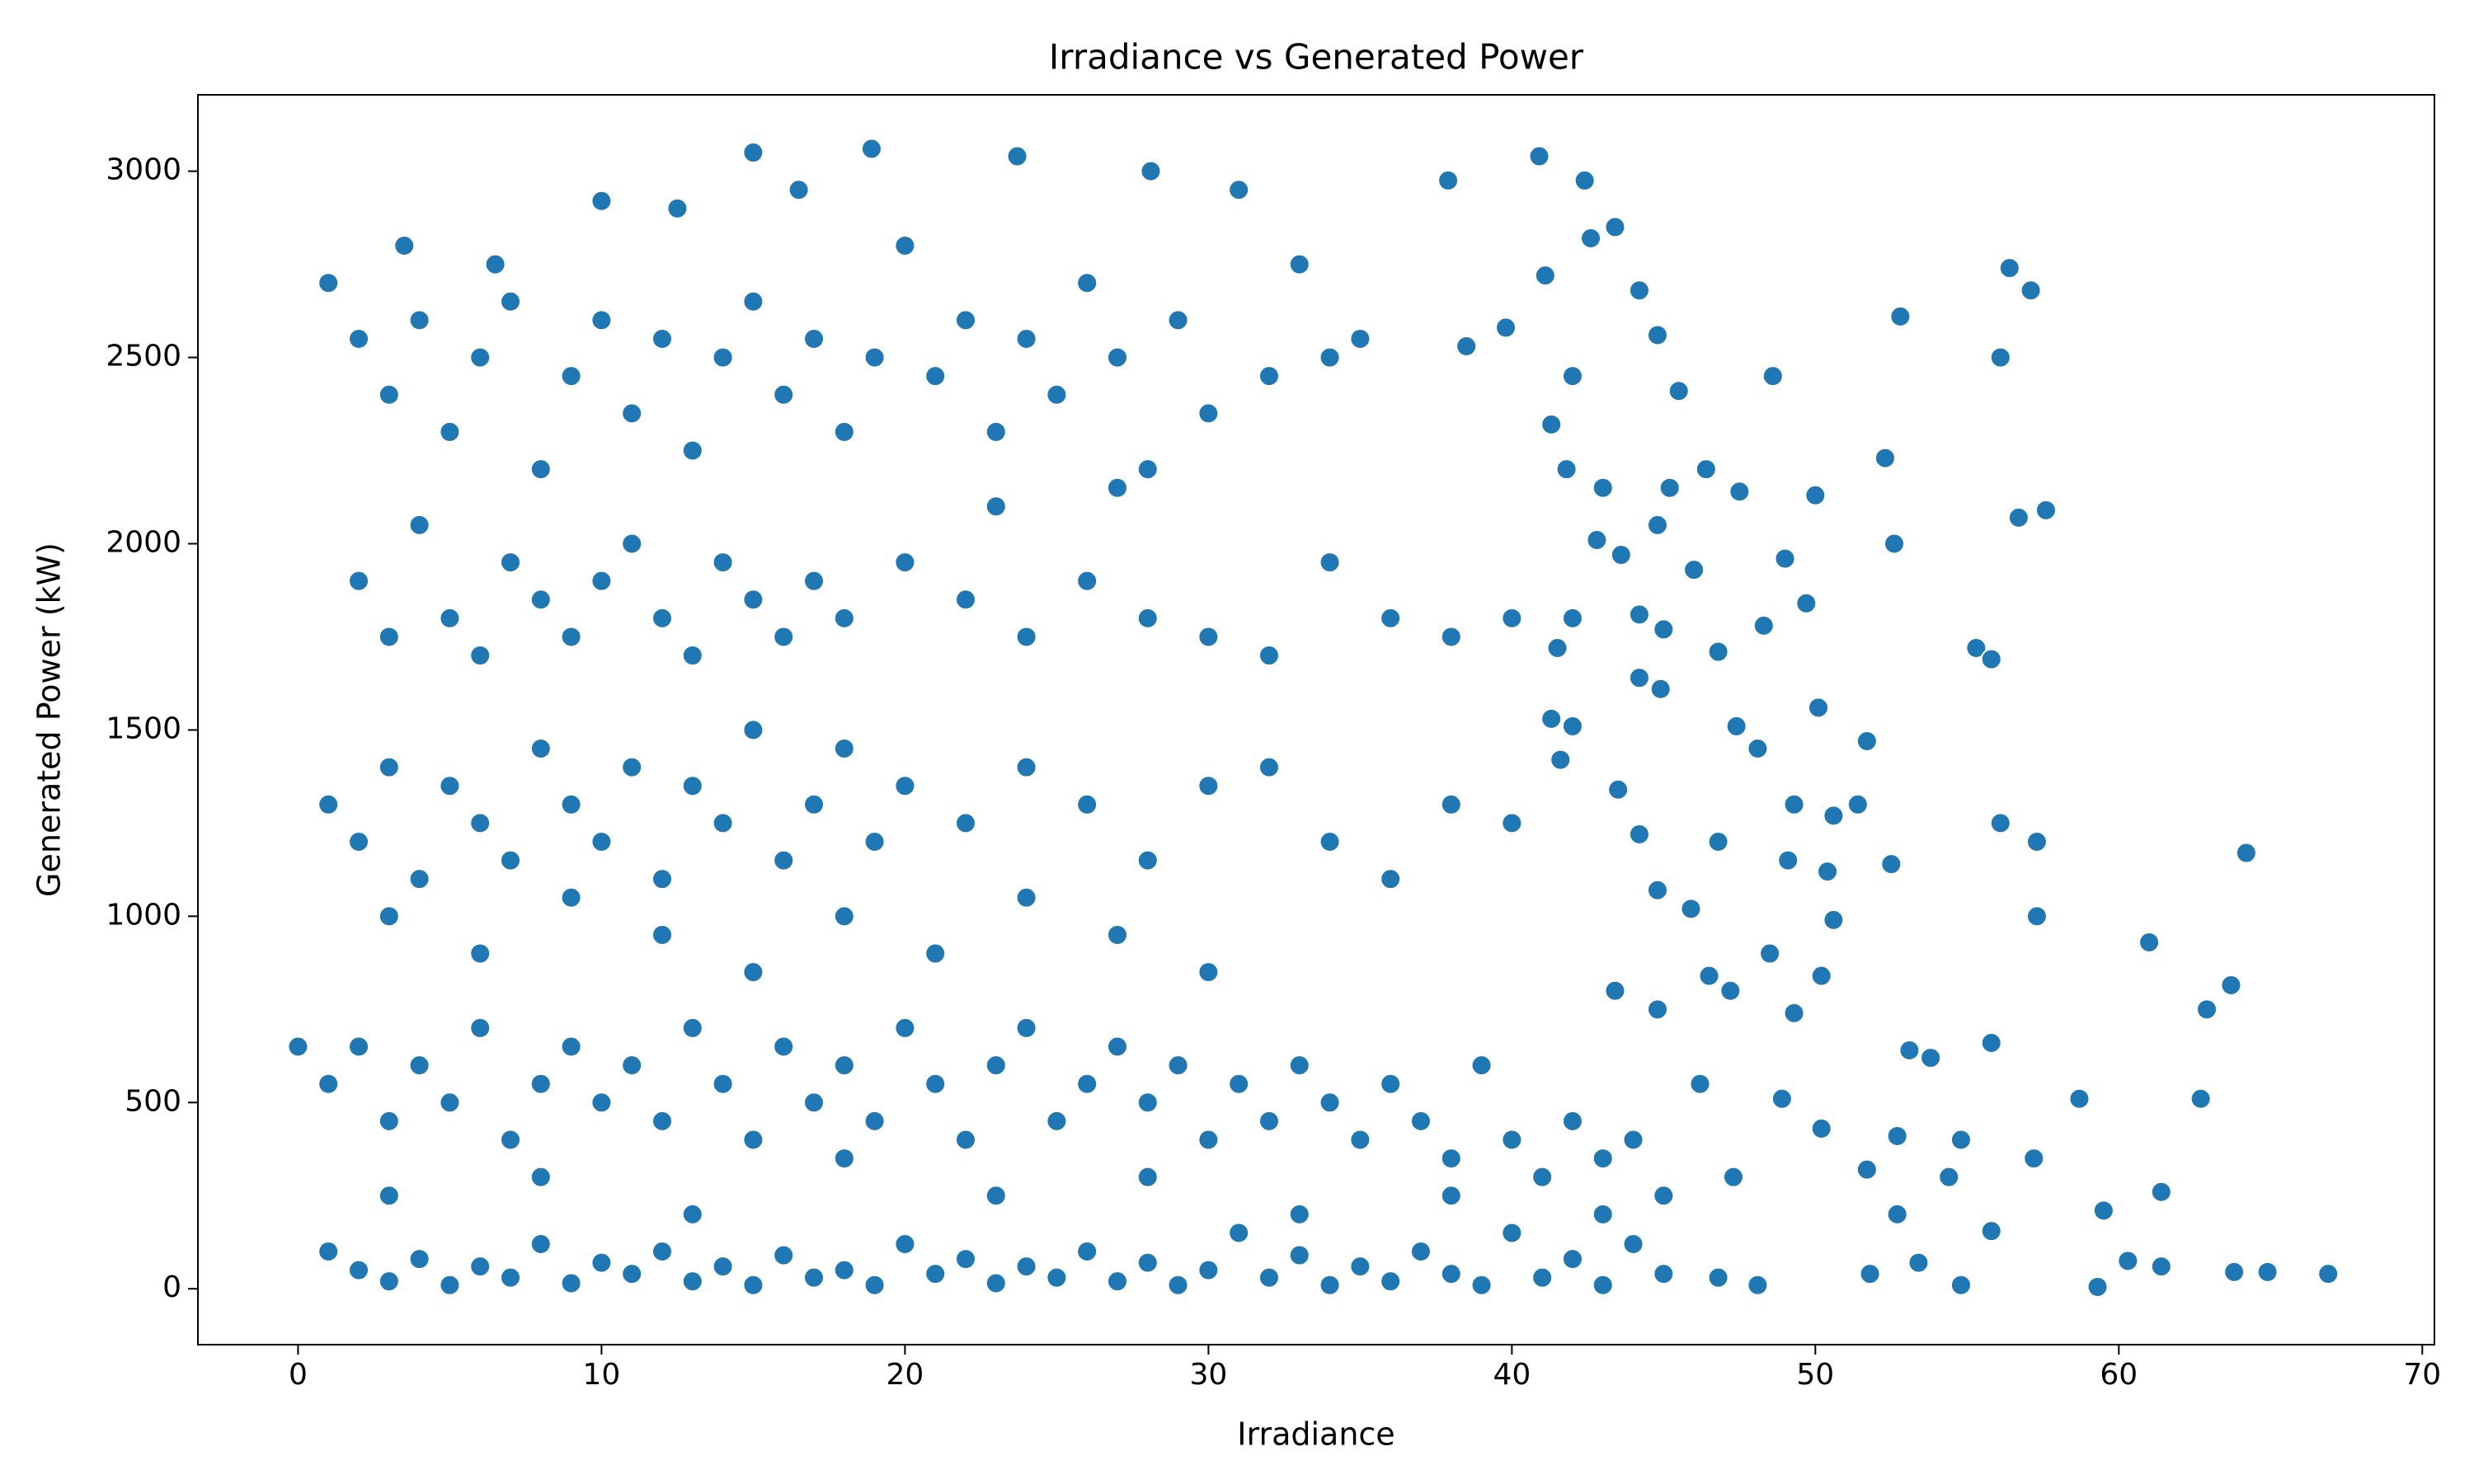 The image size is (2474, 1484). What do you see at coordinates (1316, 1434) in the screenshot?
I see `x-axis-label: Irradiance` at bounding box center [1316, 1434].